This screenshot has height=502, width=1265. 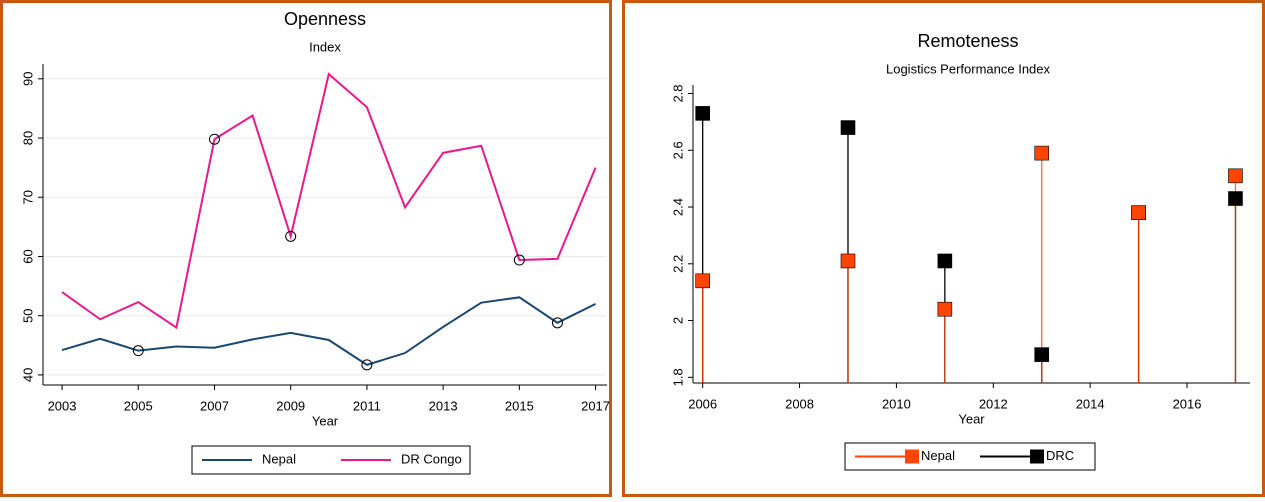 I want to click on y-tick-label: 80, so click(x=27, y=138).